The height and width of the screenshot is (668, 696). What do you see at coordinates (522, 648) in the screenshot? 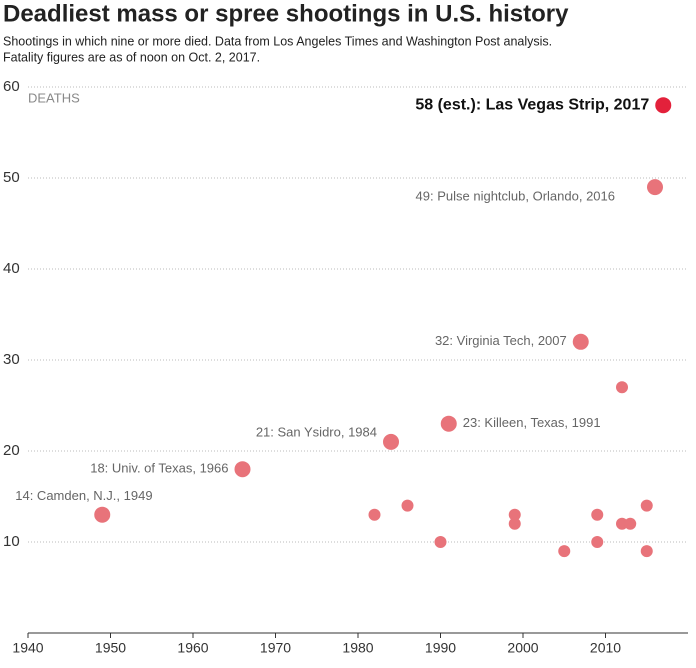
I see `x-tick-label: 2000` at bounding box center [522, 648].